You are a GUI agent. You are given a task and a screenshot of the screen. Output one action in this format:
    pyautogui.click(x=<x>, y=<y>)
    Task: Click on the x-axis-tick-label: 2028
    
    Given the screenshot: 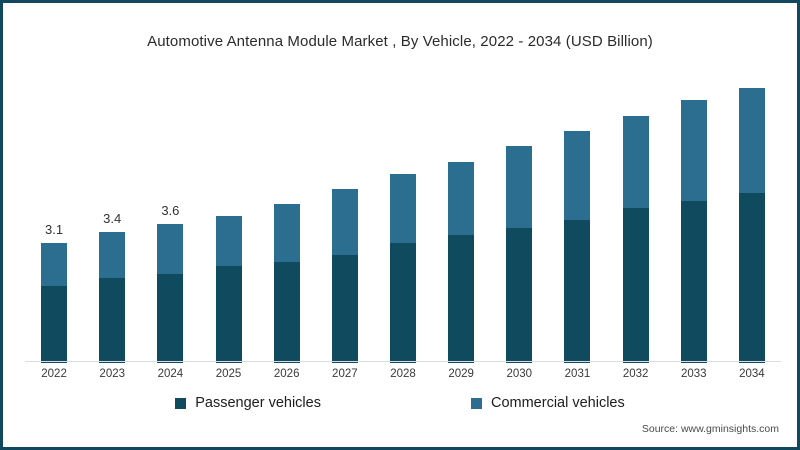 What is the action you would take?
    pyautogui.click(x=403, y=374)
    